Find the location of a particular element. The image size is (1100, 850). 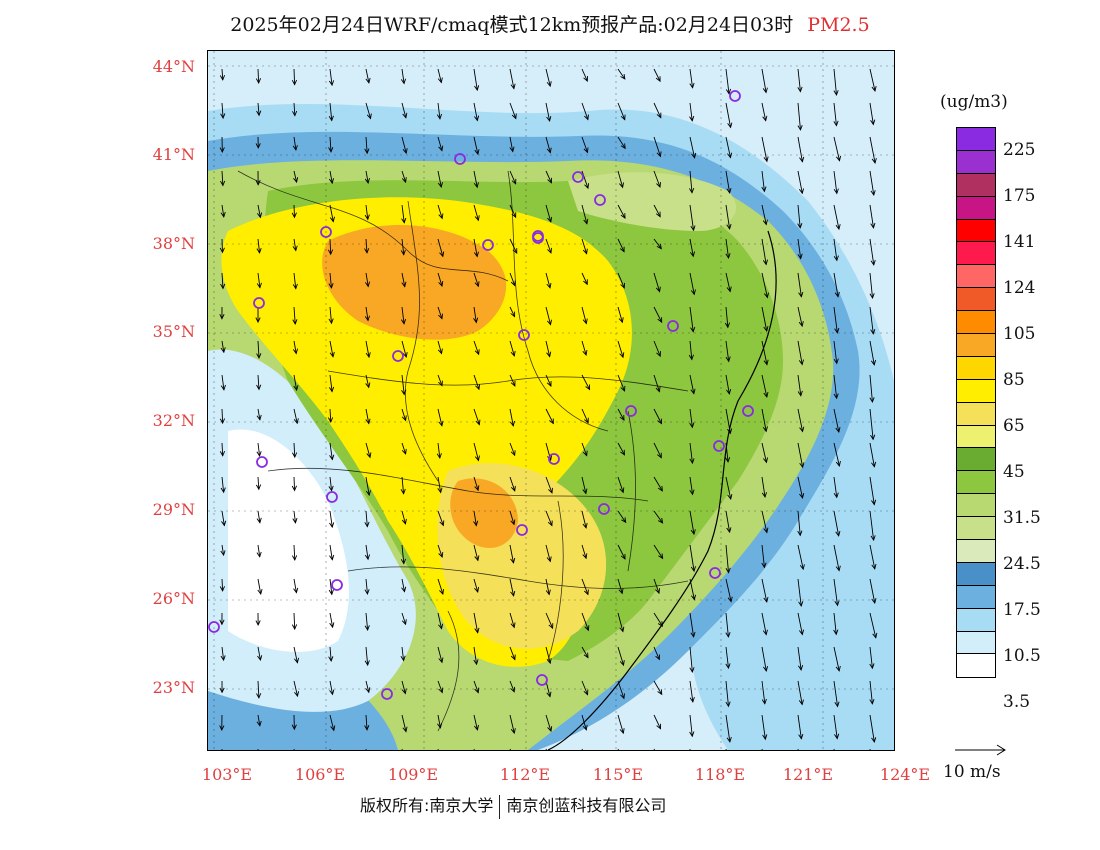

lon-label-121: 121°E is located at coordinates (808, 774).